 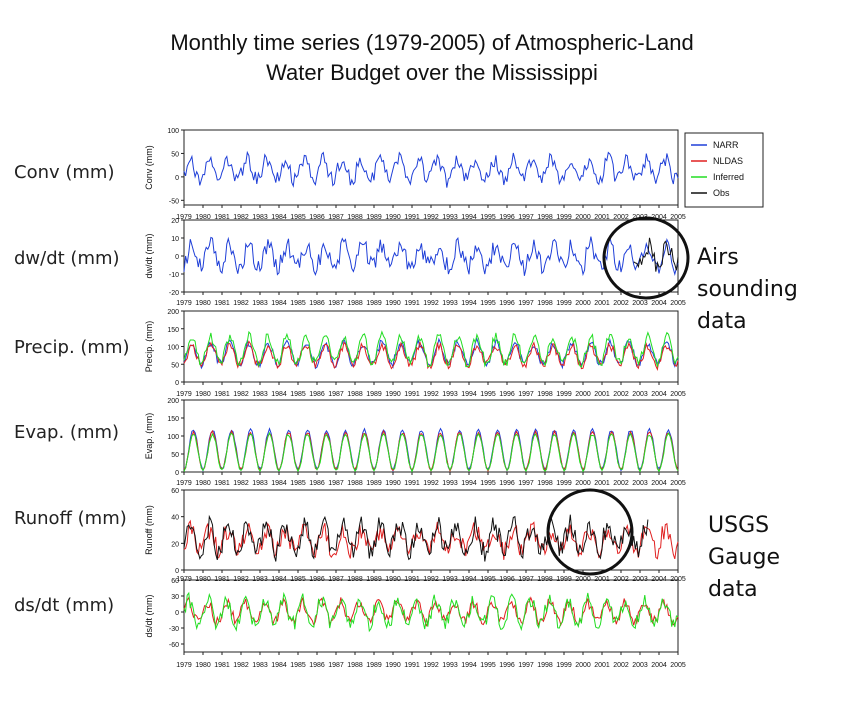 I want to click on x-tick-label: 2001, so click(x=602, y=394).